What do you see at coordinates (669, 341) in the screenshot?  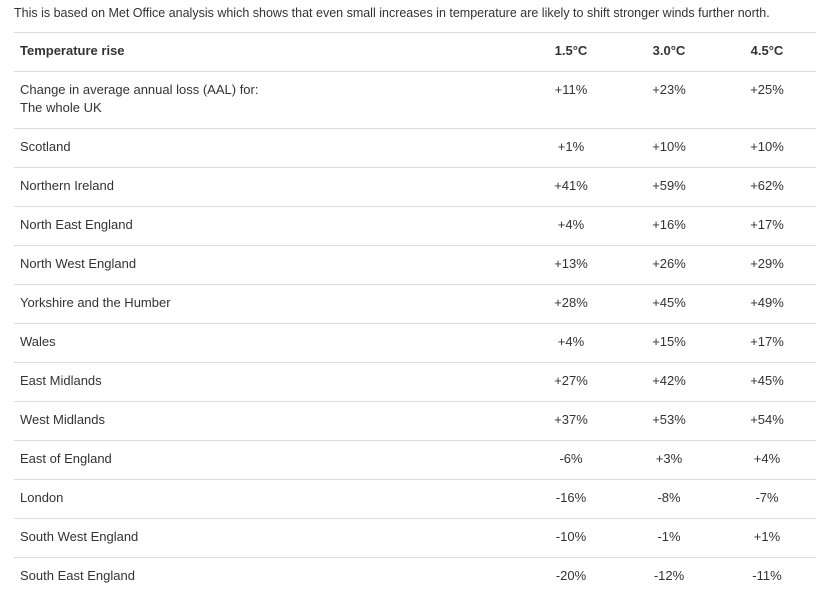 I see `value-cell: +15%` at bounding box center [669, 341].